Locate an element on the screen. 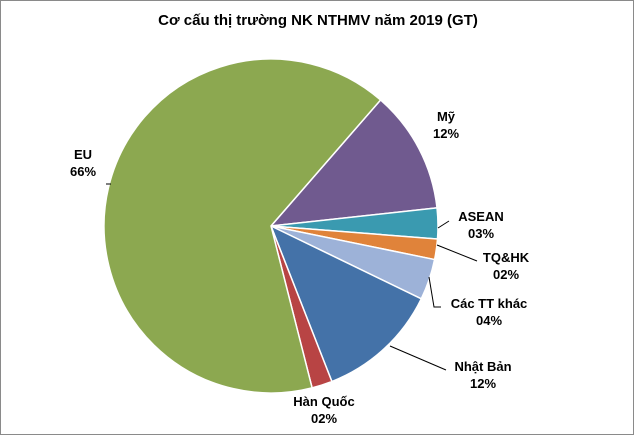 The height and width of the screenshot is (435, 634). slice-label: Các TT khác is located at coordinates (489, 303).